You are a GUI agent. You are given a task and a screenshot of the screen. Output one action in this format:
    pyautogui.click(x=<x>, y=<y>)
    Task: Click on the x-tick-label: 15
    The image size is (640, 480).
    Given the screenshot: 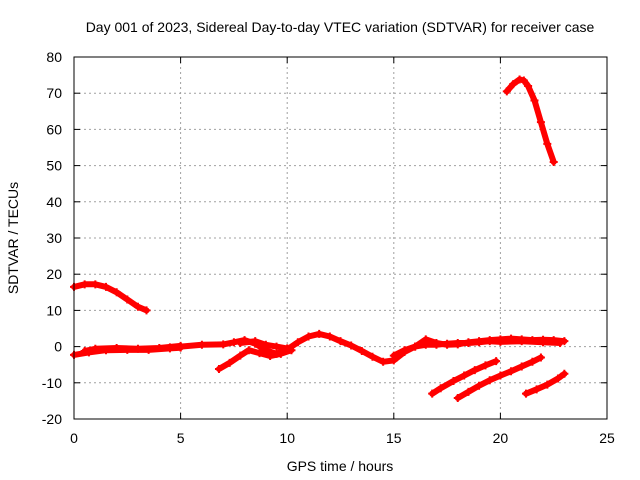 What is the action you would take?
    pyautogui.click(x=394, y=438)
    